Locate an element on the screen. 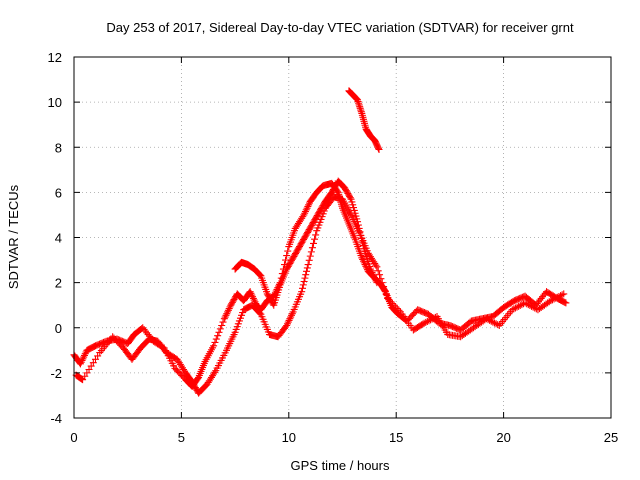 The image size is (640, 480). x-axis-label: GPS time / hours is located at coordinates (340, 465).